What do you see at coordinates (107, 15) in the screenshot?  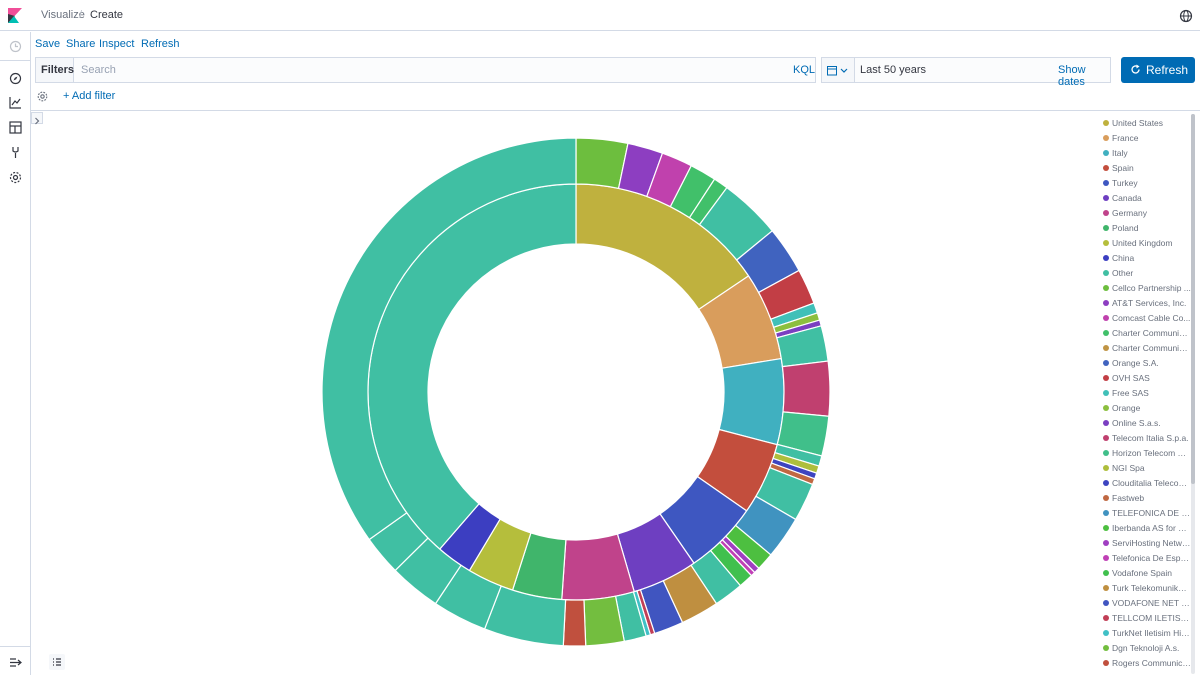 I see `breadcrumb-create: Create` at bounding box center [107, 15].